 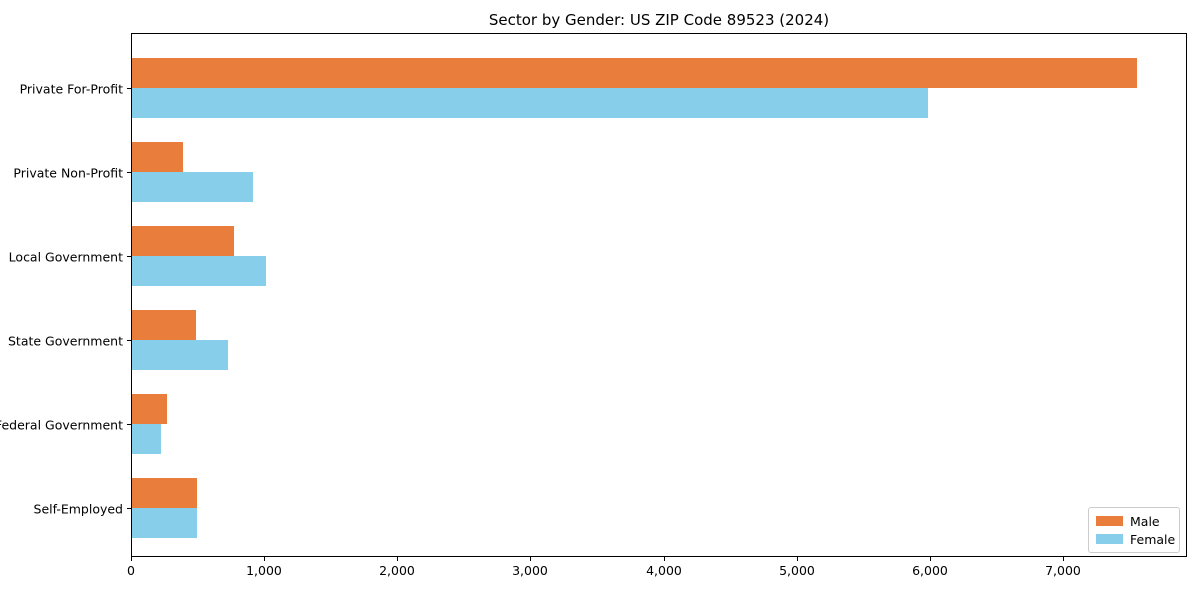 I want to click on legend-label: Female, so click(x=1153, y=539).